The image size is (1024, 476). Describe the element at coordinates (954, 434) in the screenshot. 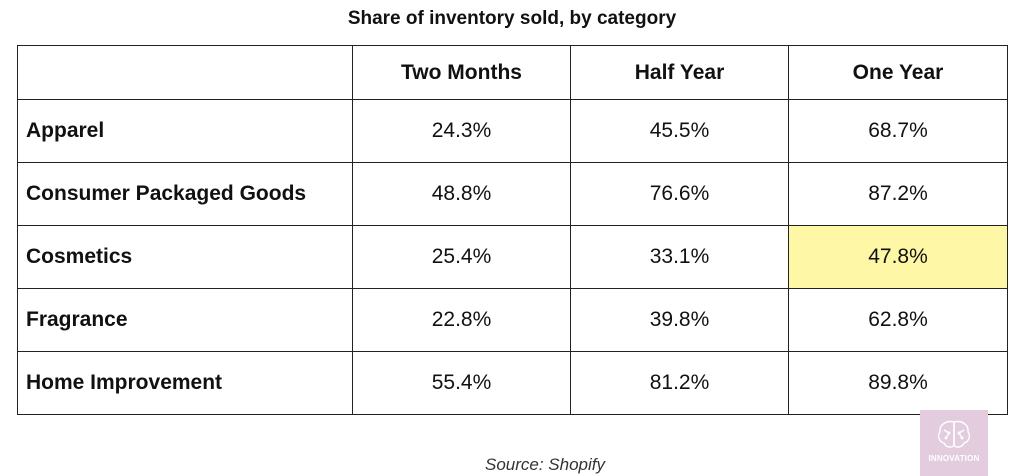

I see `brain-icon` at that location.